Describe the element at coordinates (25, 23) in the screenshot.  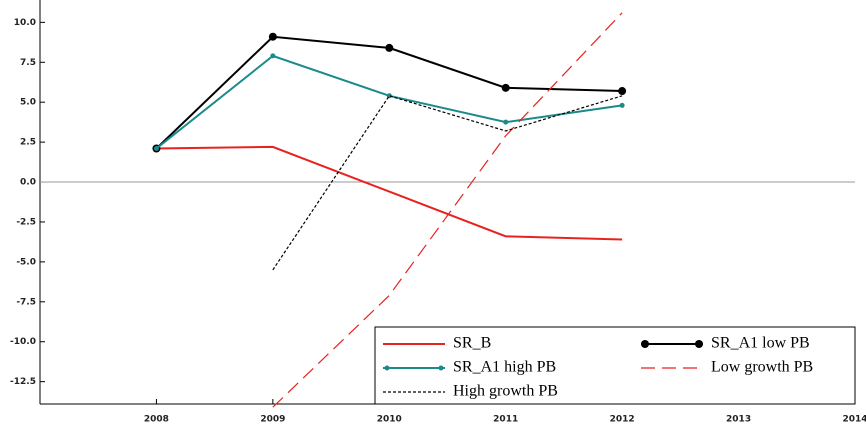
I see `y-tick-label: 10.0` at that location.